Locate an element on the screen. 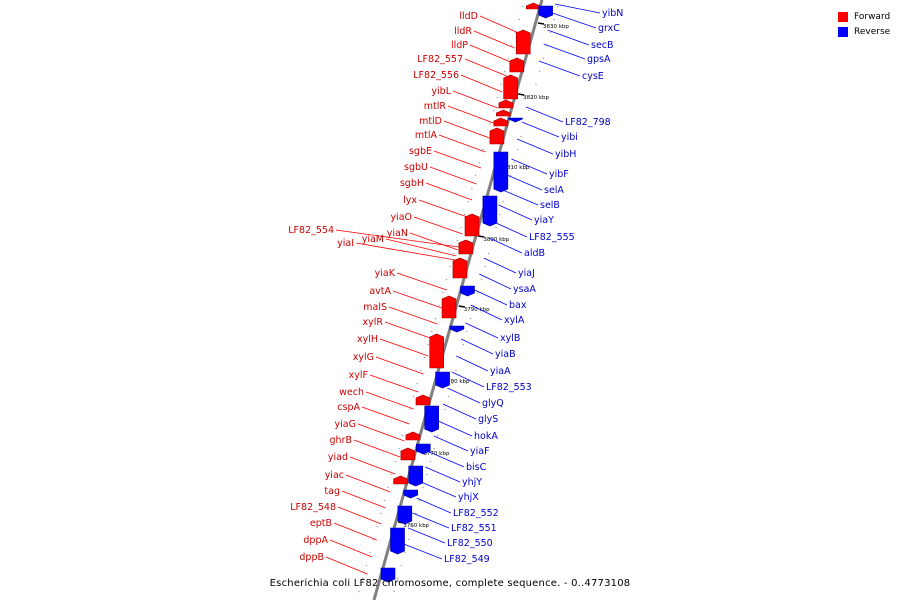  tick-mark is located at coordinates (481, 236).